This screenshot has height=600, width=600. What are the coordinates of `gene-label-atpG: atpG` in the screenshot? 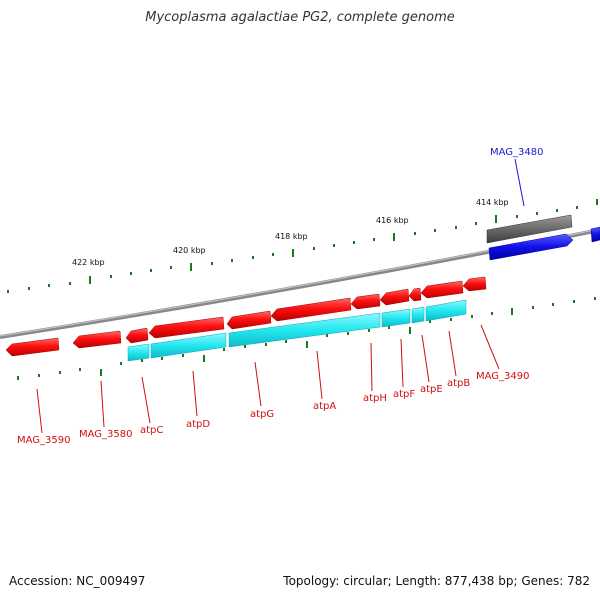 It's located at (262, 414).